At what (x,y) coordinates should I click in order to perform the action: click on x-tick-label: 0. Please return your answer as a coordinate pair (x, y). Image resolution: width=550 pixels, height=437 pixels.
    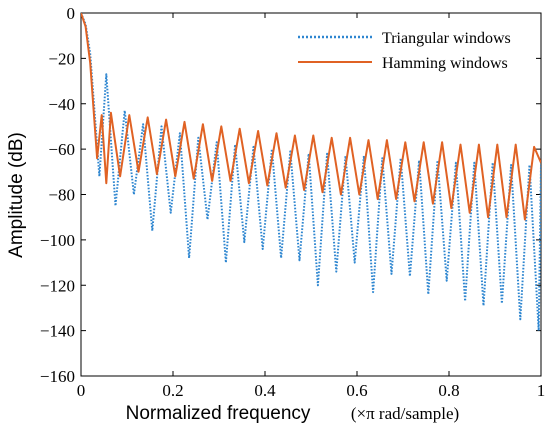
    Looking at the image, I should click on (81, 390).